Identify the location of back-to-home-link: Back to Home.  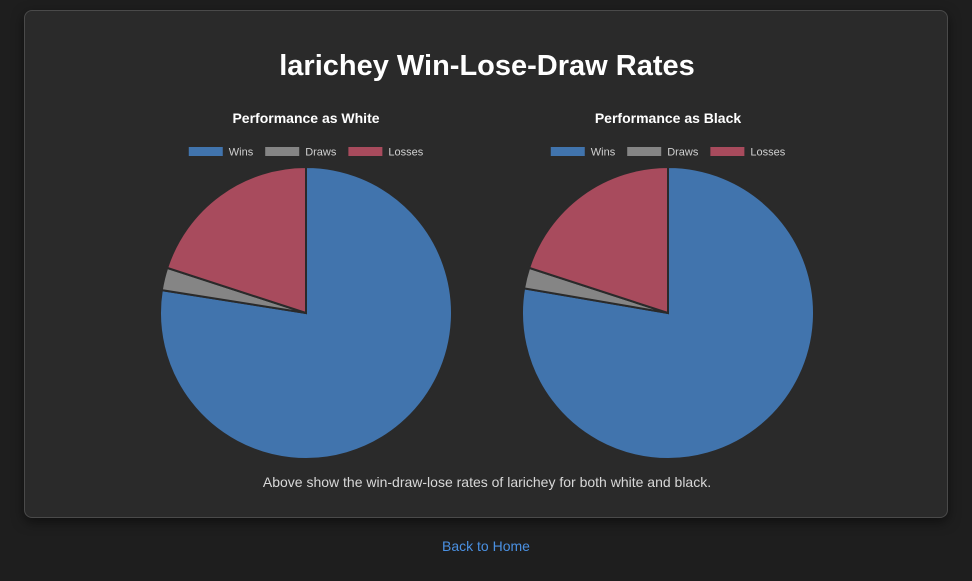
(486, 546).